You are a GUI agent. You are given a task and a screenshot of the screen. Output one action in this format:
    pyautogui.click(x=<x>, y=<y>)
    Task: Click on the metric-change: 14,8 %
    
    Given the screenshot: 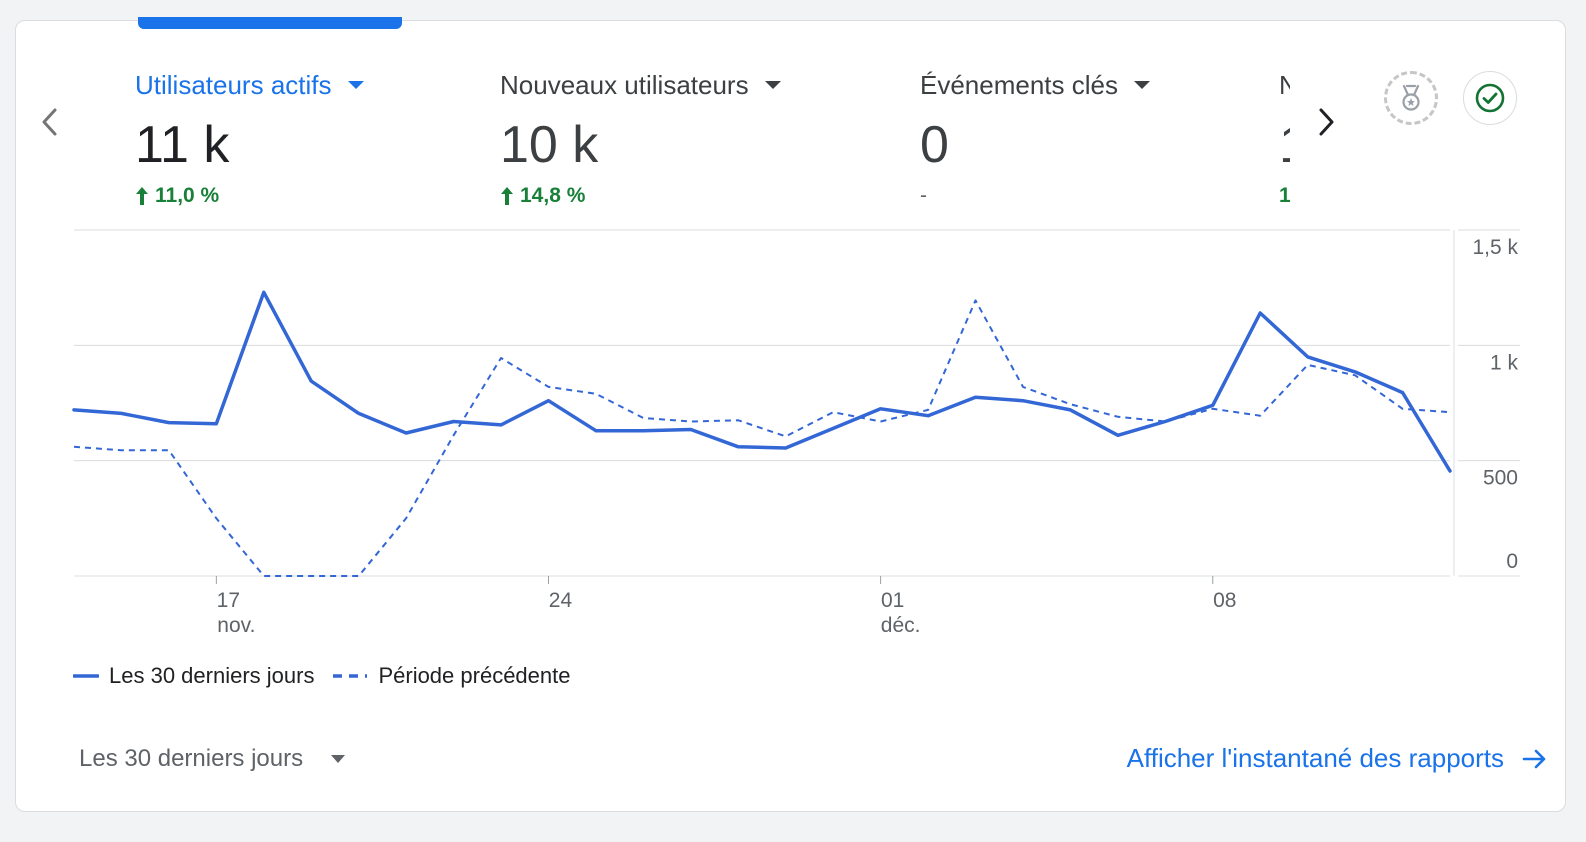 What is the action you would take?
    pyautogui.click(x=553, y=195)
    